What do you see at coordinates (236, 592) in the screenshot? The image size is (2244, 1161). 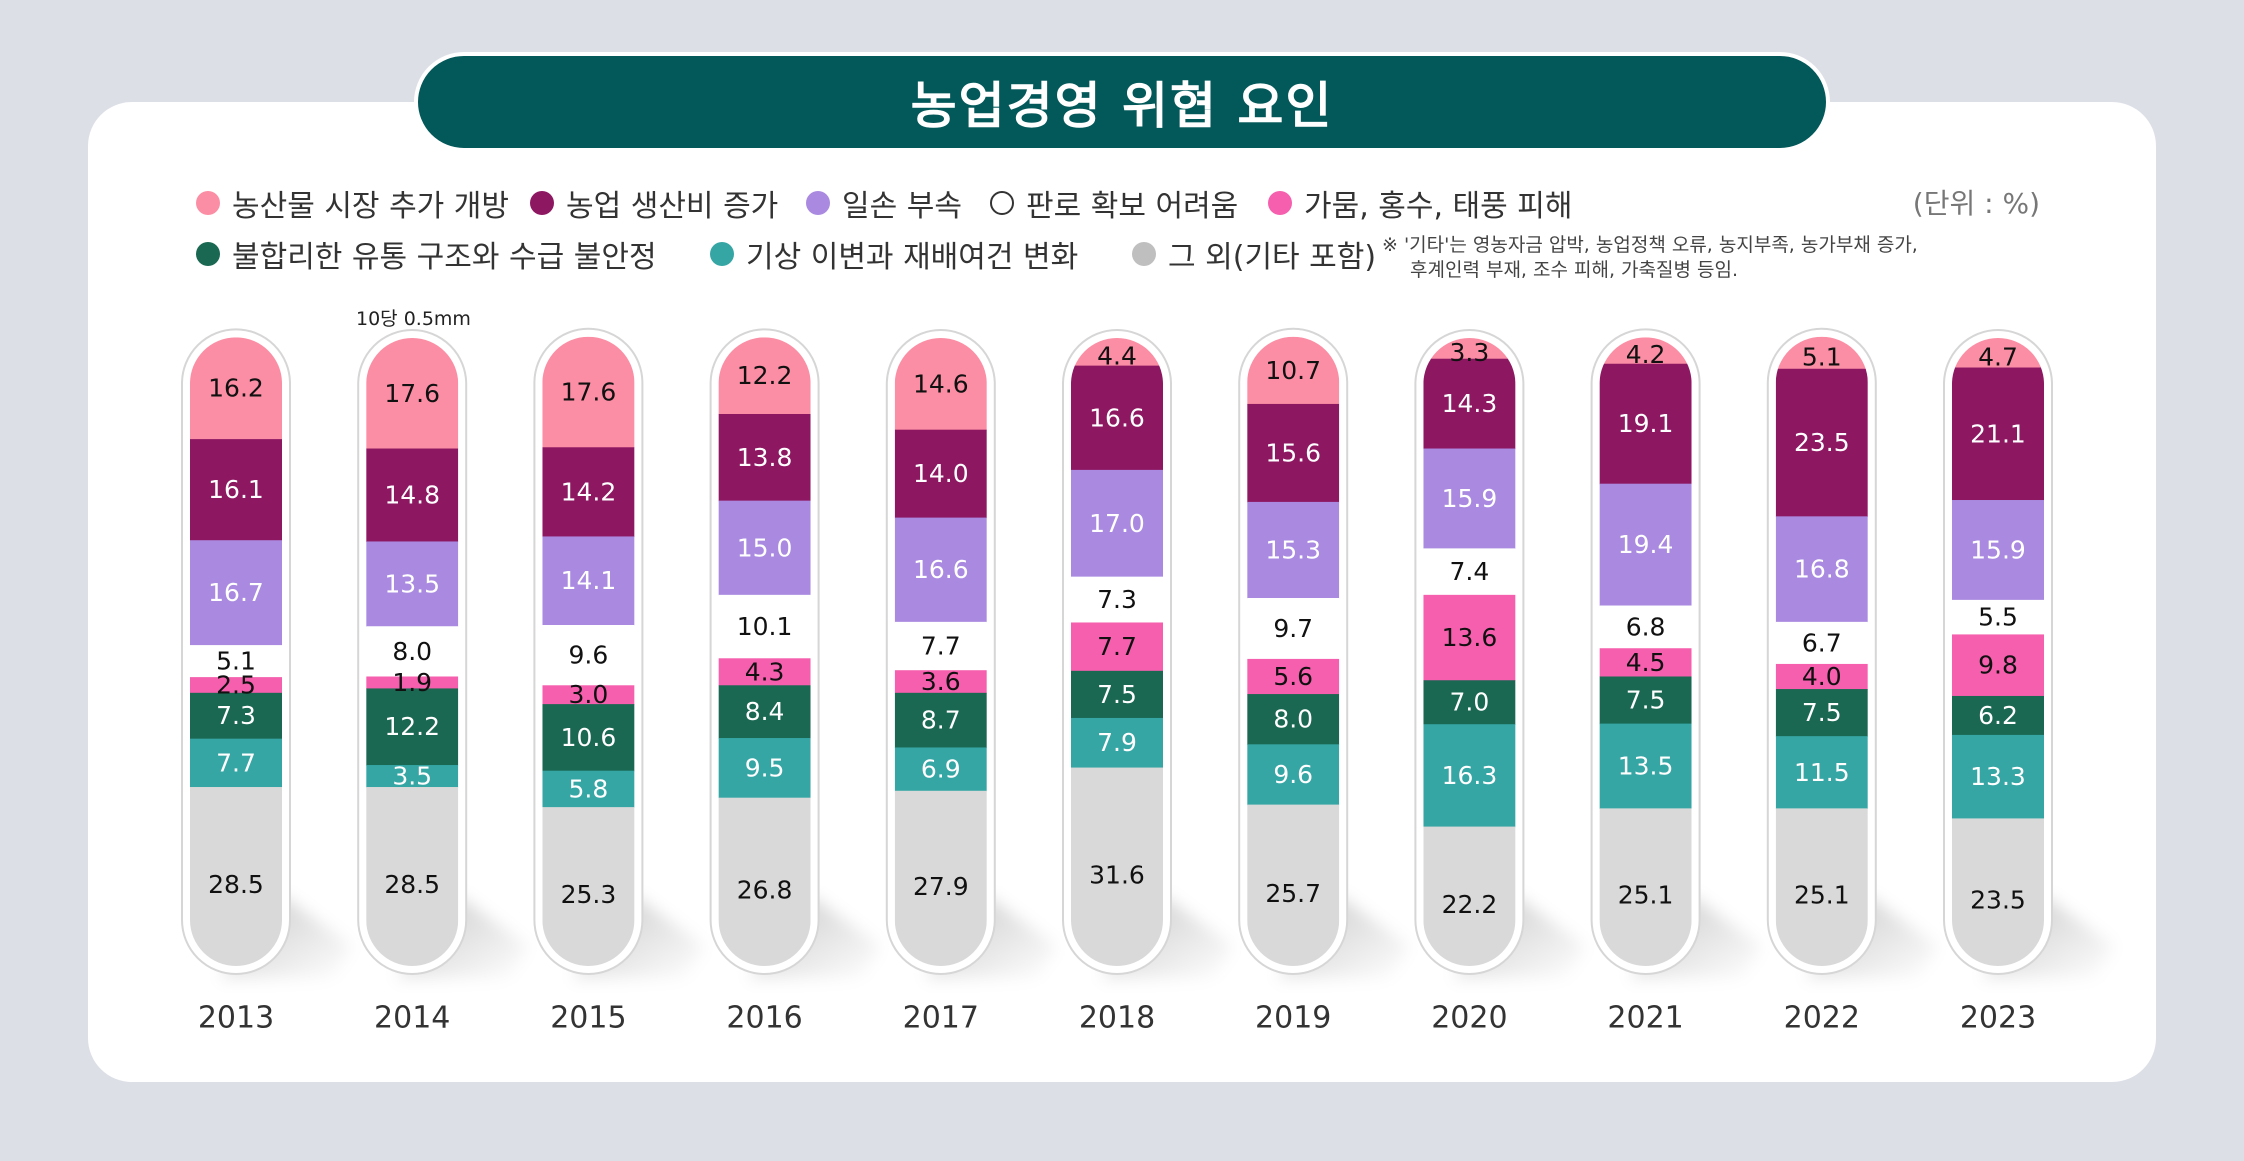 I see `data-label: 16.7` at bounding box center [236, 592].